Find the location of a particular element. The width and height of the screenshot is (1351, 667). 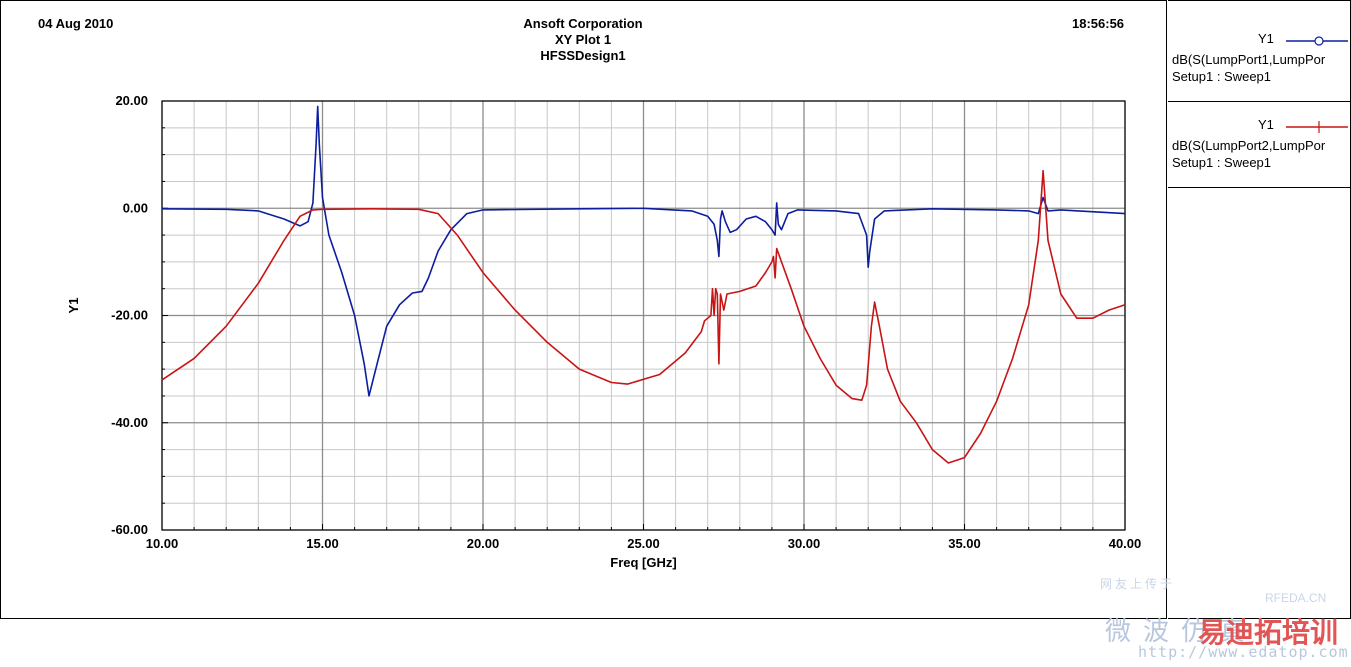

watermark-site-code: RFEDA.CN is located at coordinates (1296, 598).